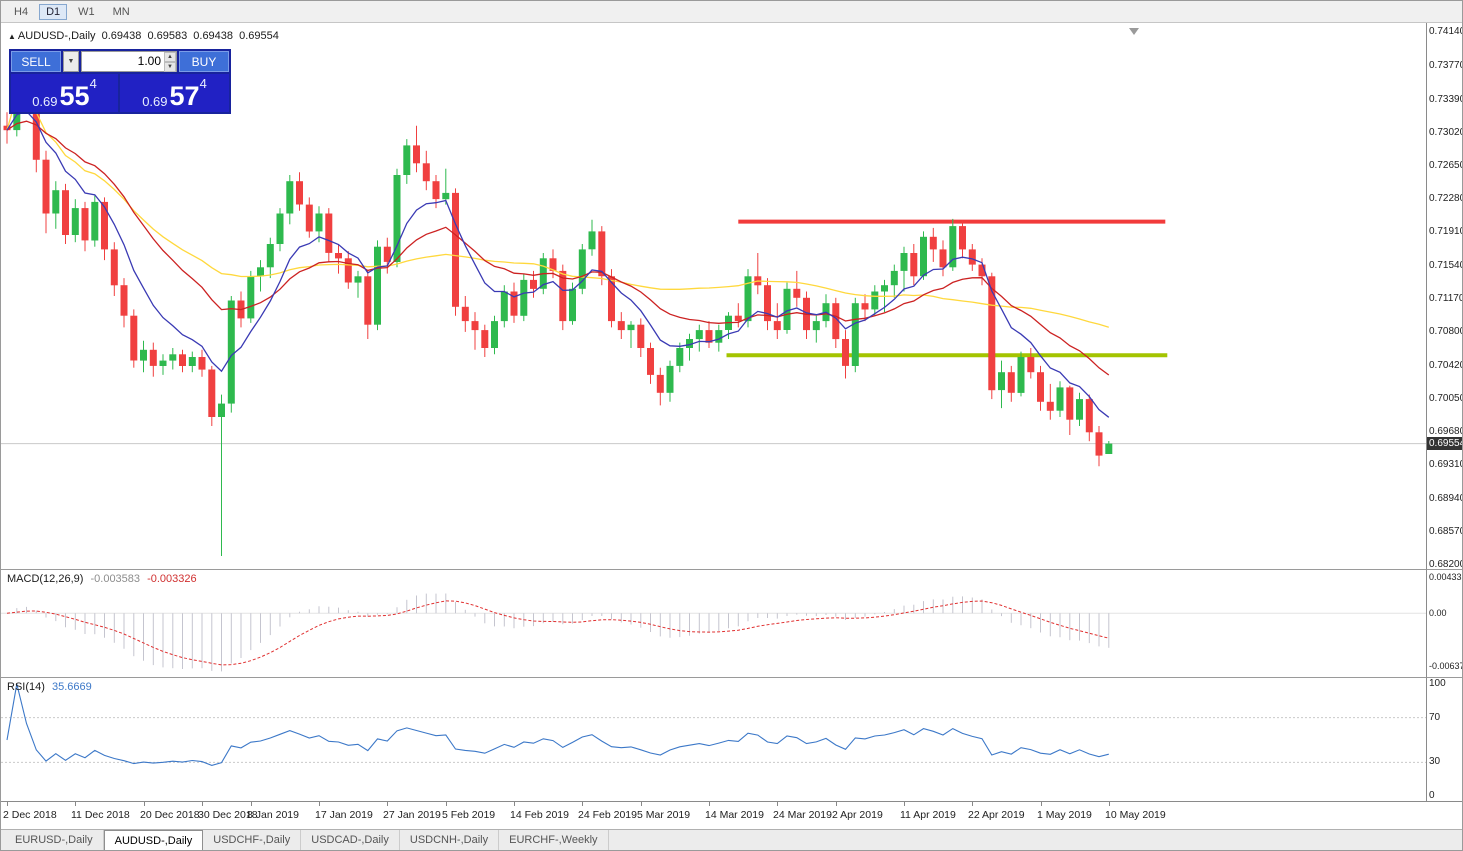  I want to click on time-axis-label: 14 Mar 2019, so click(734, 815).